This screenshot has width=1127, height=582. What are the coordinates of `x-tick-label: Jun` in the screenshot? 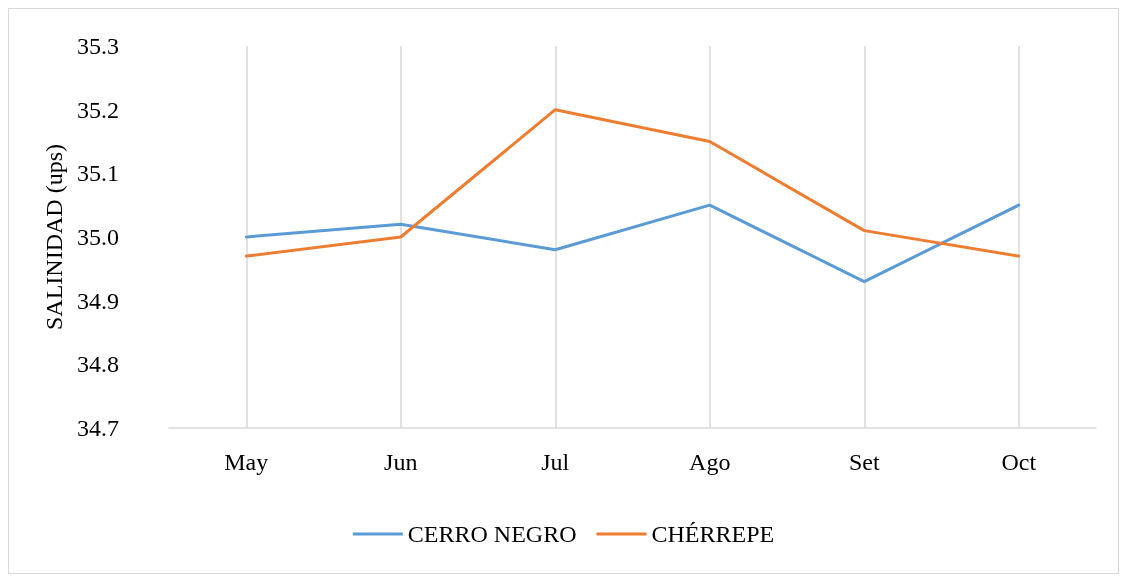 It's located at (401, 462).